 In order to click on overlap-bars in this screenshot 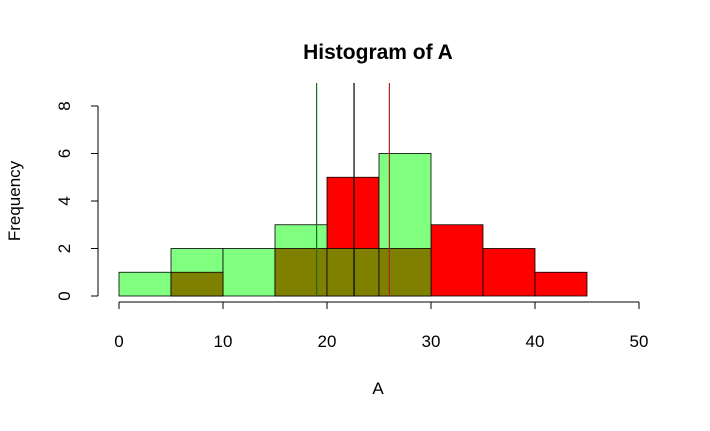, I will do `click(301, 272)`.